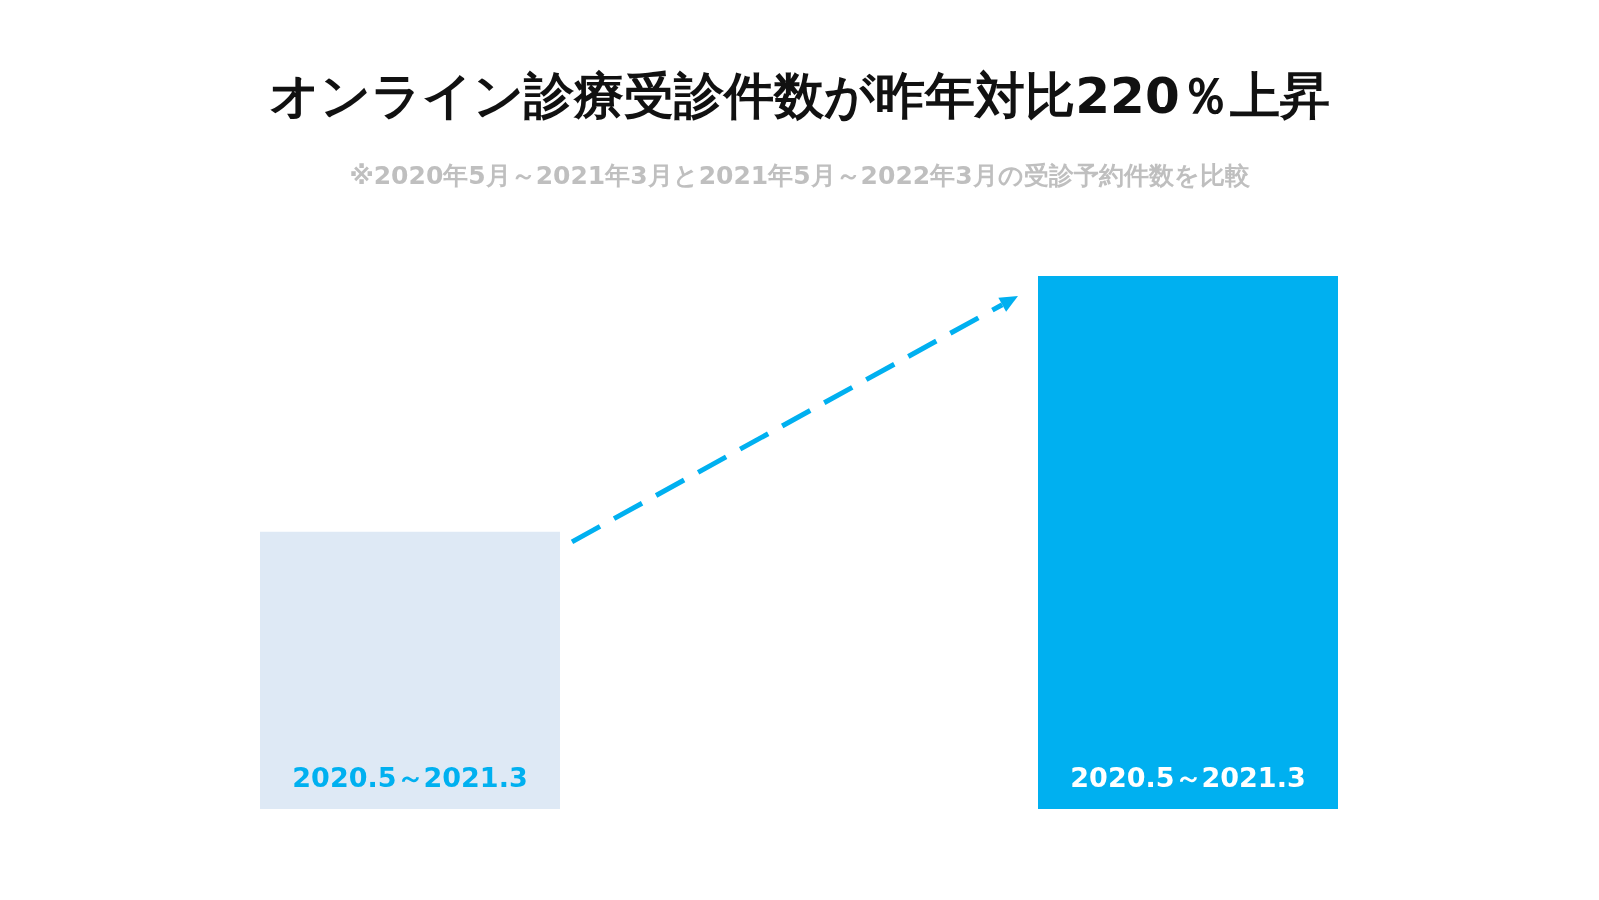  Describe the element at coordinates (800, 175) in the screenshot. I see `chart-subtitle: ※2020年5月～2021年3月と2021年5月～2022年3月の受診予約件数を比較` at that location.